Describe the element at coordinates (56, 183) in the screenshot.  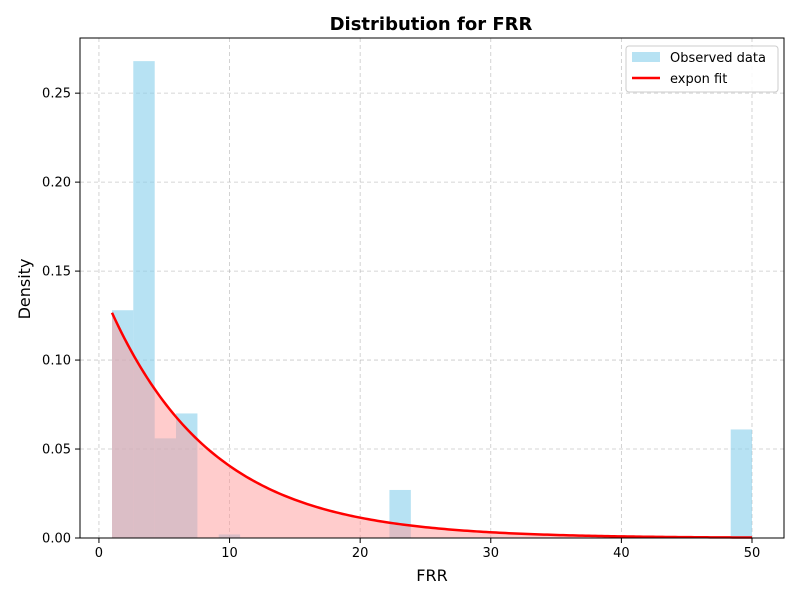
I see `y-tick-label: 0.20` at that location.